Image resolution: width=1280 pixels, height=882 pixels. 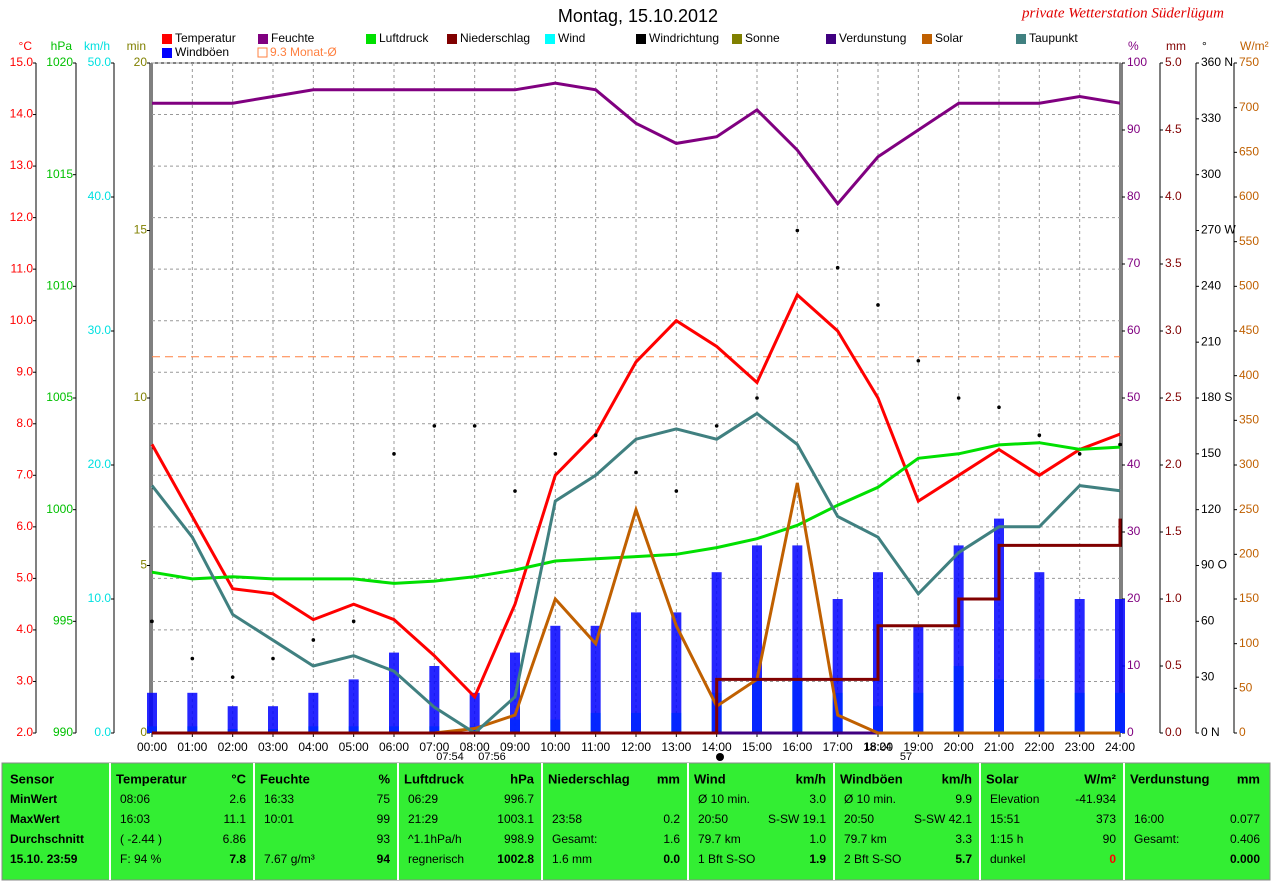 I want to click on cell-text: 10:01, so click(x=279, y=819).